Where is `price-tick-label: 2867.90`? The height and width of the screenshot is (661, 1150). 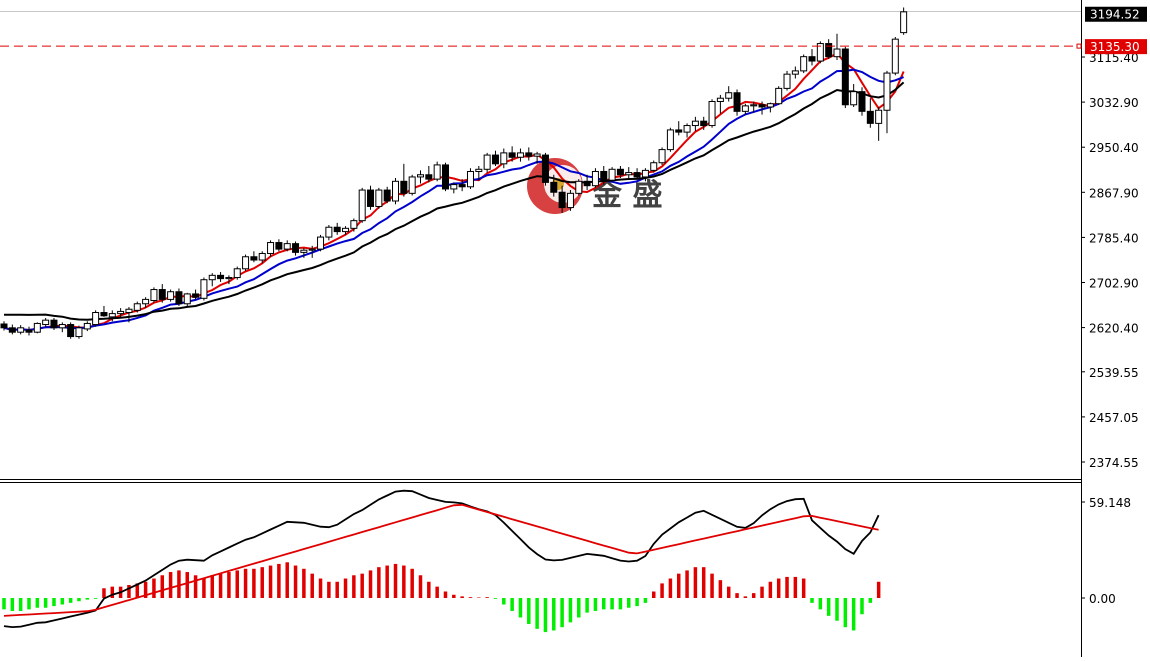 price-tick-label: 2867.90 is located at coordinates (1114, 193).